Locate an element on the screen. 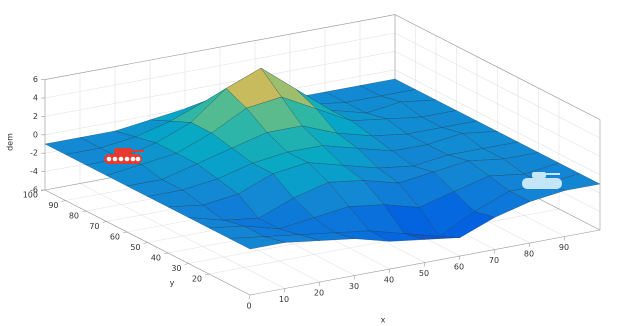 The width and height of the screenshot is (640, 326). tank-body is located at coordinates (542, 183).